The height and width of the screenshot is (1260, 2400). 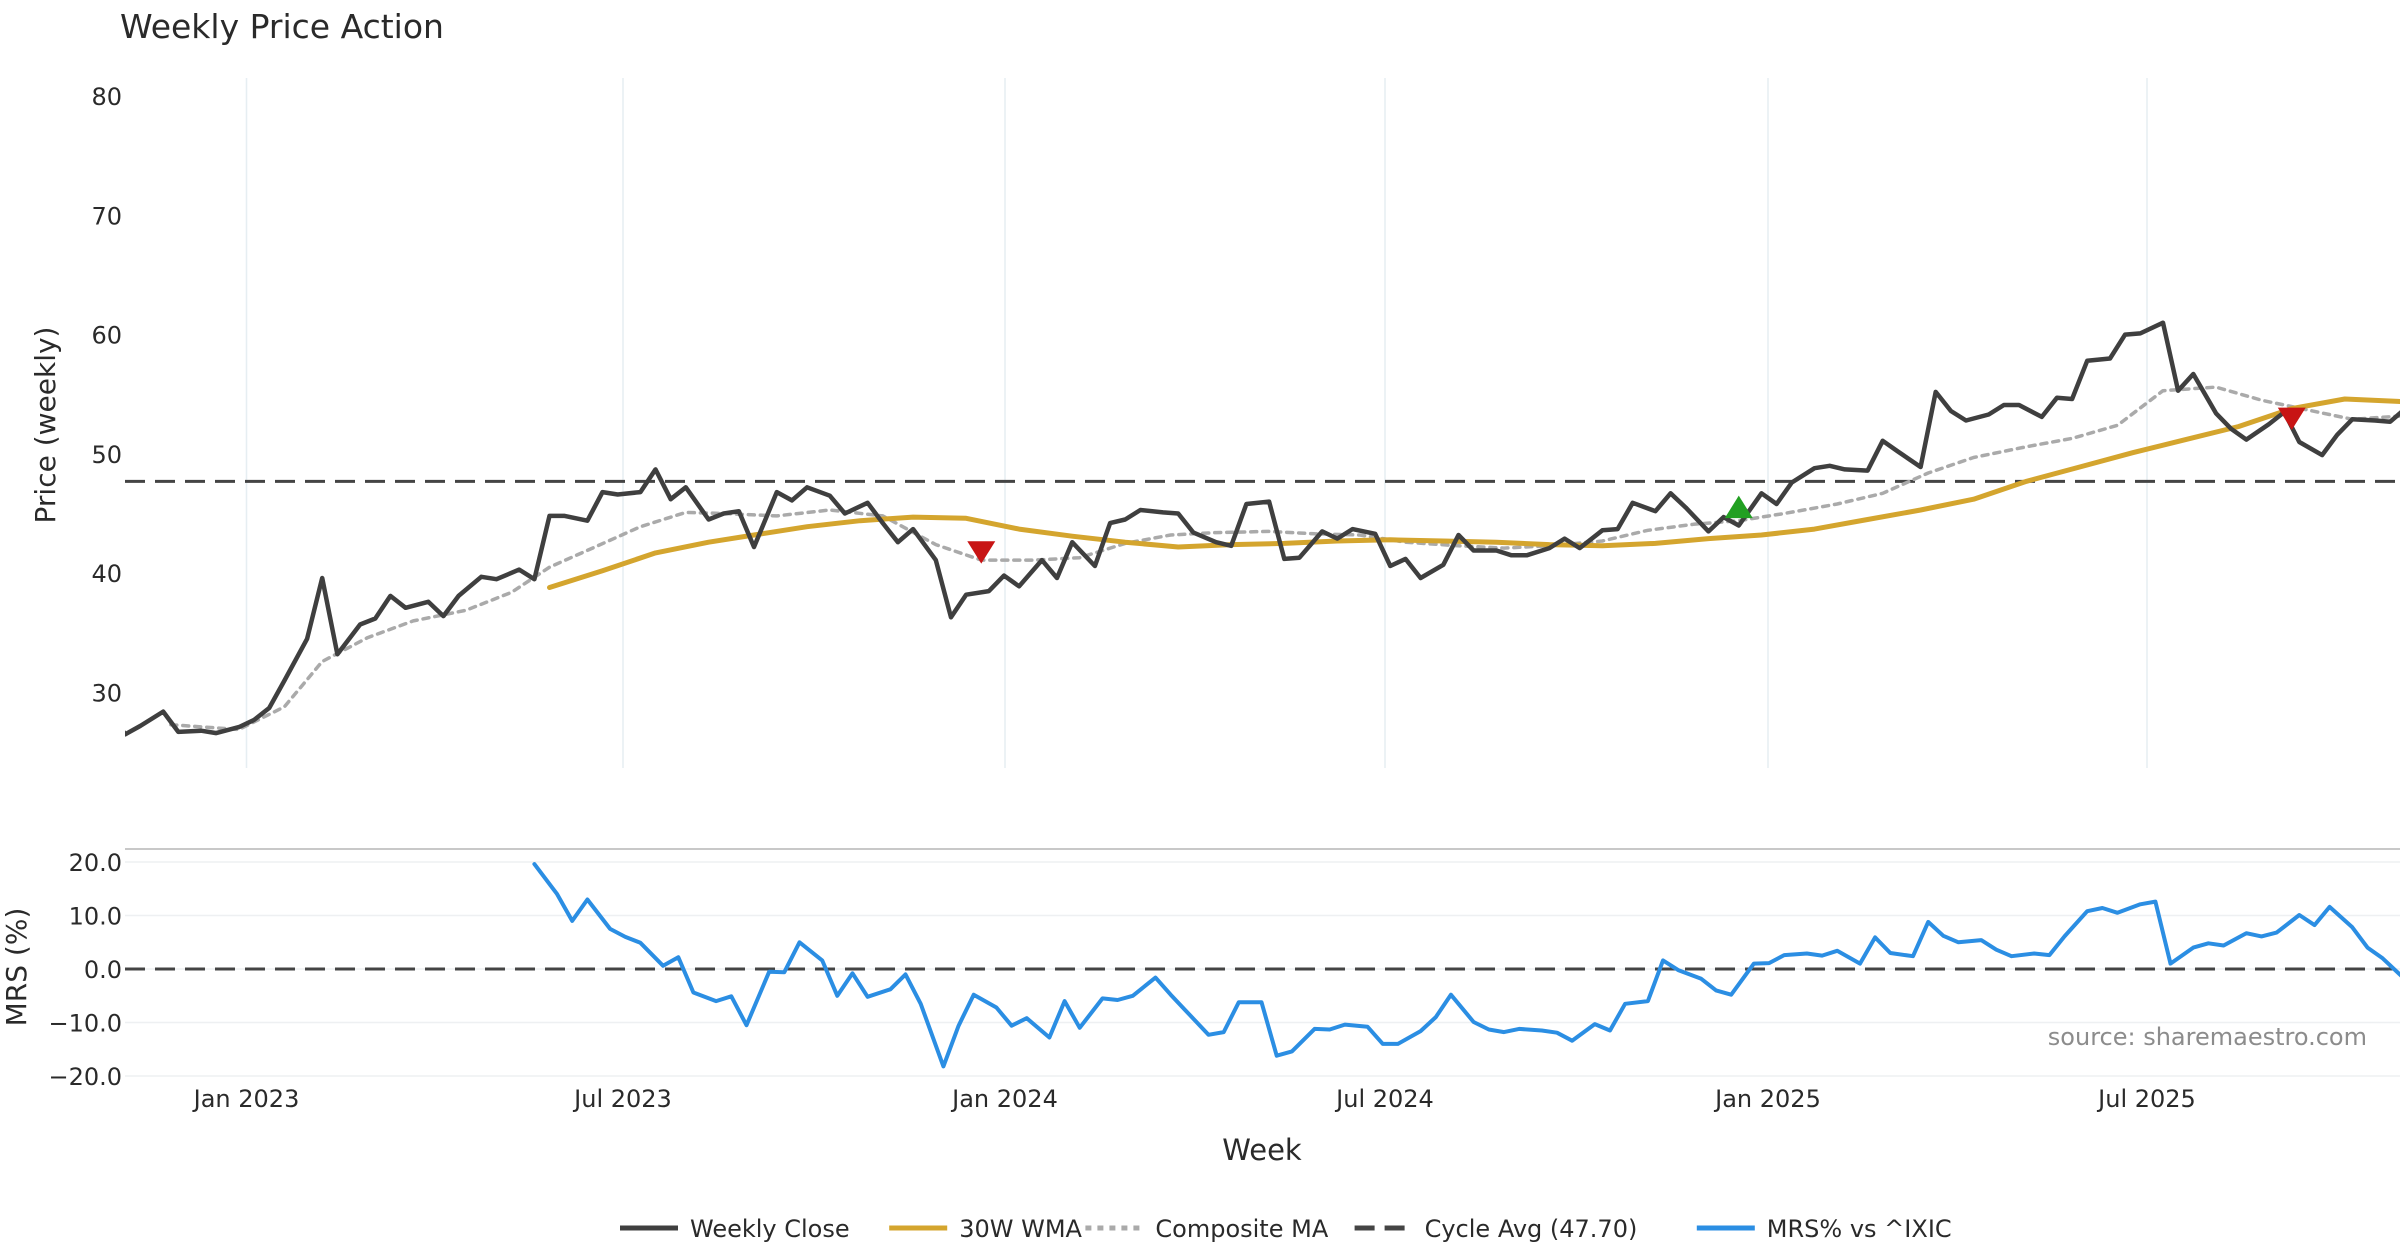 What do you see at coordinates (103, 970) in the screenshot?
I see `mrs-y-tick-label: 0.0` at bounding box center [103, 970].